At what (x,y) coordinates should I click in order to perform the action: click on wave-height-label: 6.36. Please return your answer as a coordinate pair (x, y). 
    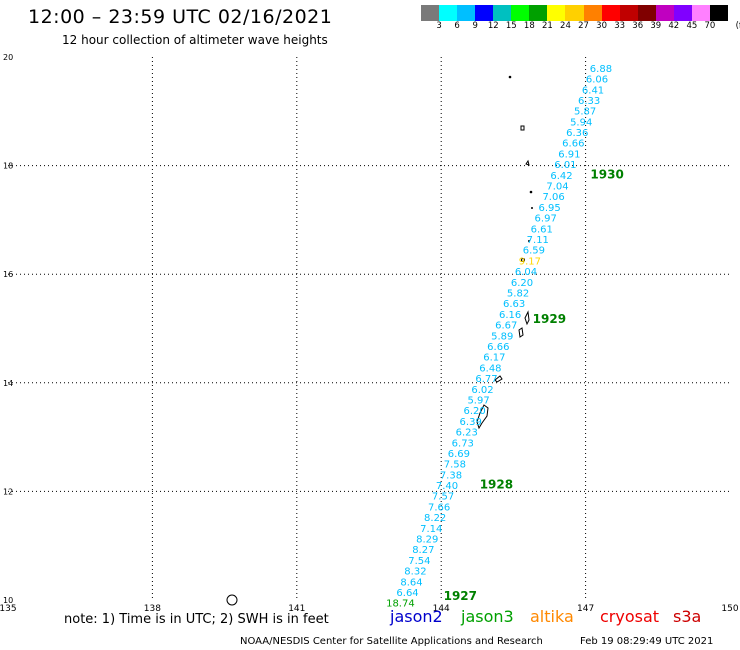
    Looking at the image, I should click on (577, 133).